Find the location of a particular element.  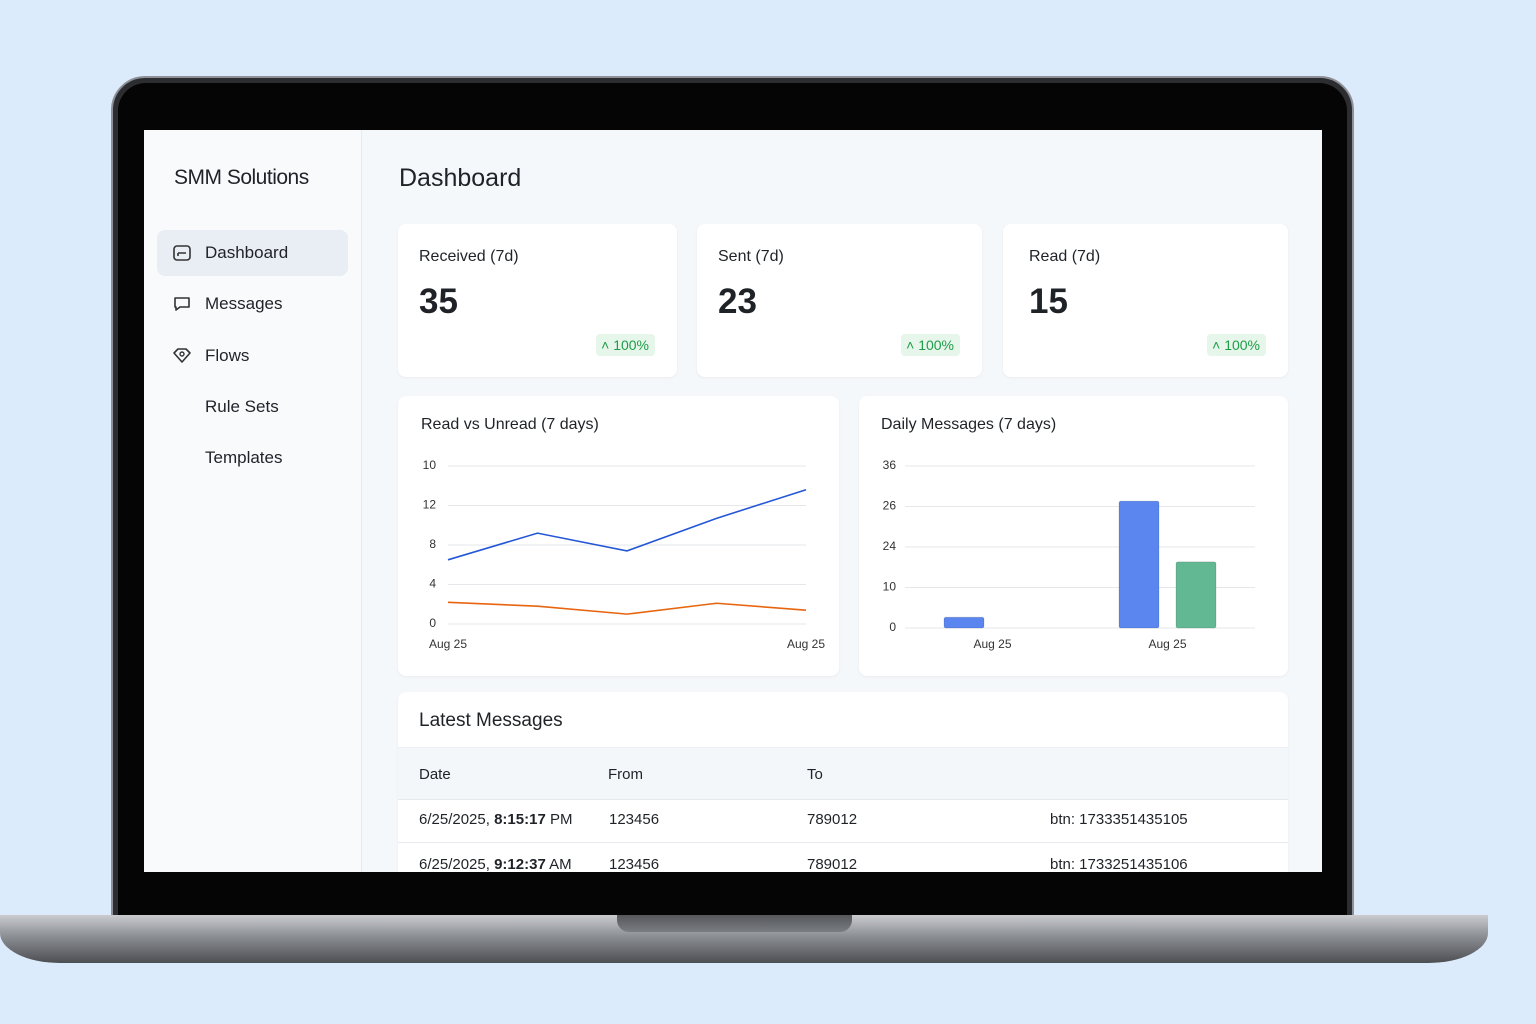

stat-value: 35 is located at coordinates (438, 301).